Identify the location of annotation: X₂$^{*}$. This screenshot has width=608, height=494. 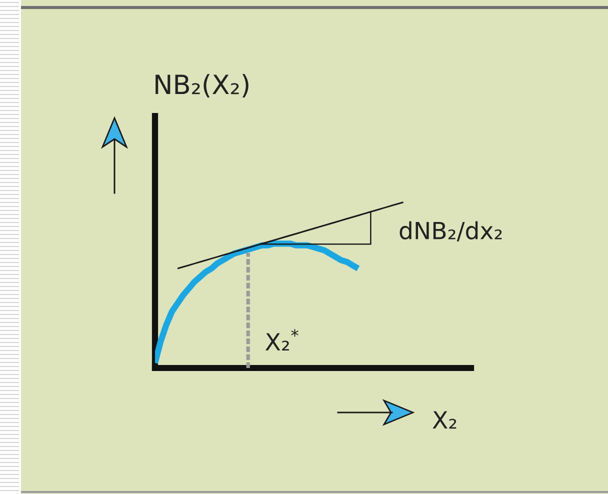
(281, 339).